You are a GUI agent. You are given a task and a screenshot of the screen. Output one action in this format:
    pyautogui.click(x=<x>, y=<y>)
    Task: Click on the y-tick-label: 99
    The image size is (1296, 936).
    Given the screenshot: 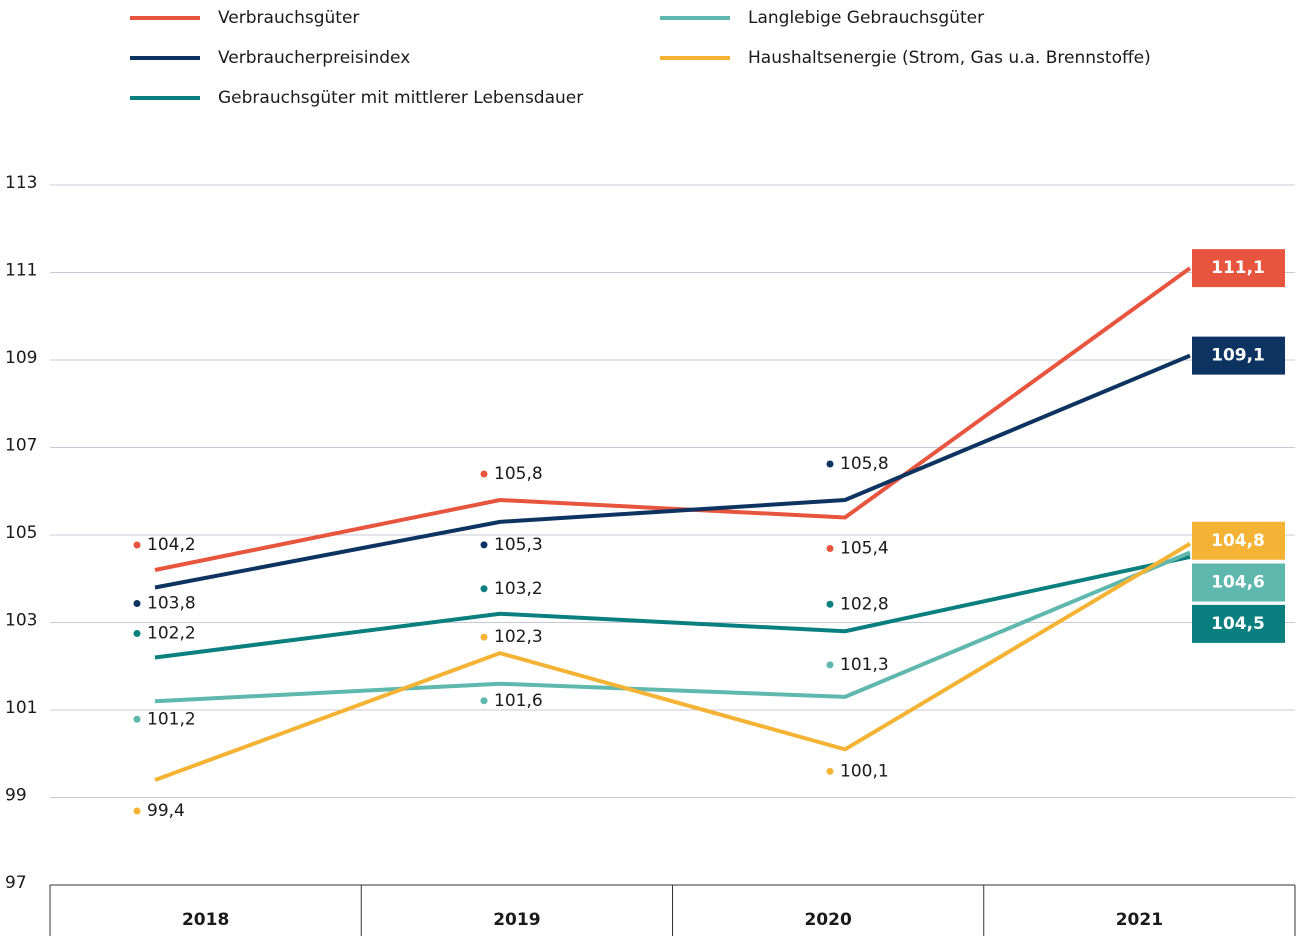 What is the action you would take?
    pyautogui.click(x=16, y=796)
    